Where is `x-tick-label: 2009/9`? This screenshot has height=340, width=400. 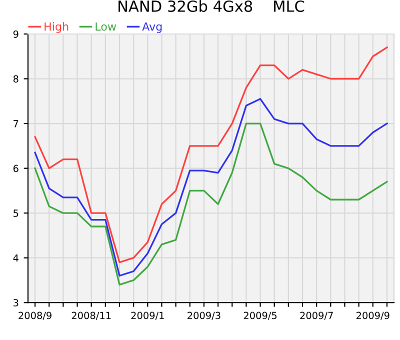 x-tick-label: 2009/9 is located at coordinates (373, 316).